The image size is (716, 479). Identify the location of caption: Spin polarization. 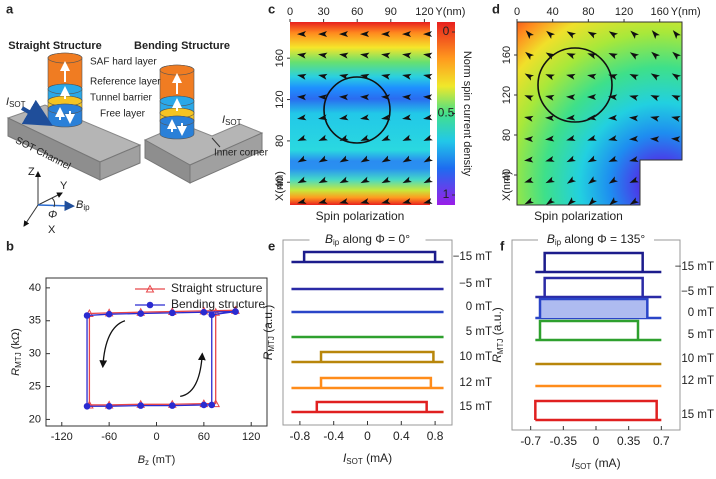
(360, 216).